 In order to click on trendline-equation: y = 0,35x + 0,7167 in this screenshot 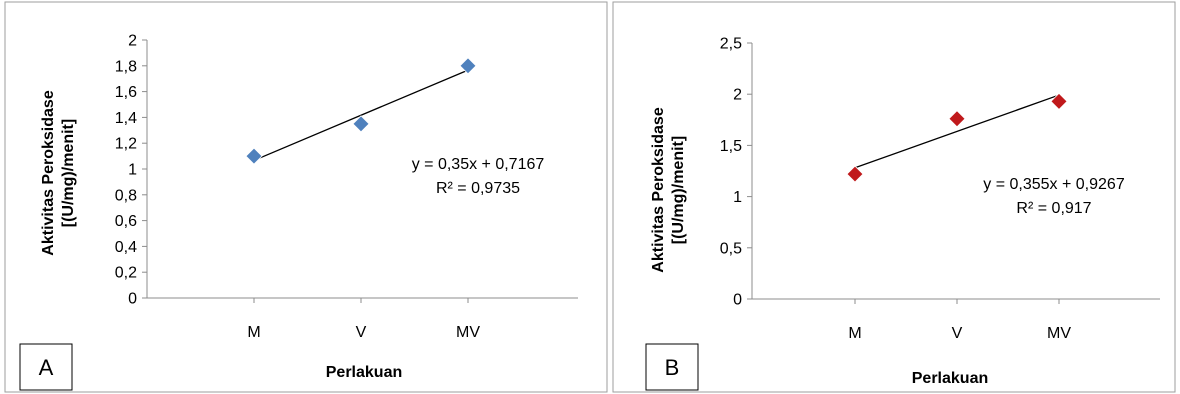, I will do `click(478, 164)`.